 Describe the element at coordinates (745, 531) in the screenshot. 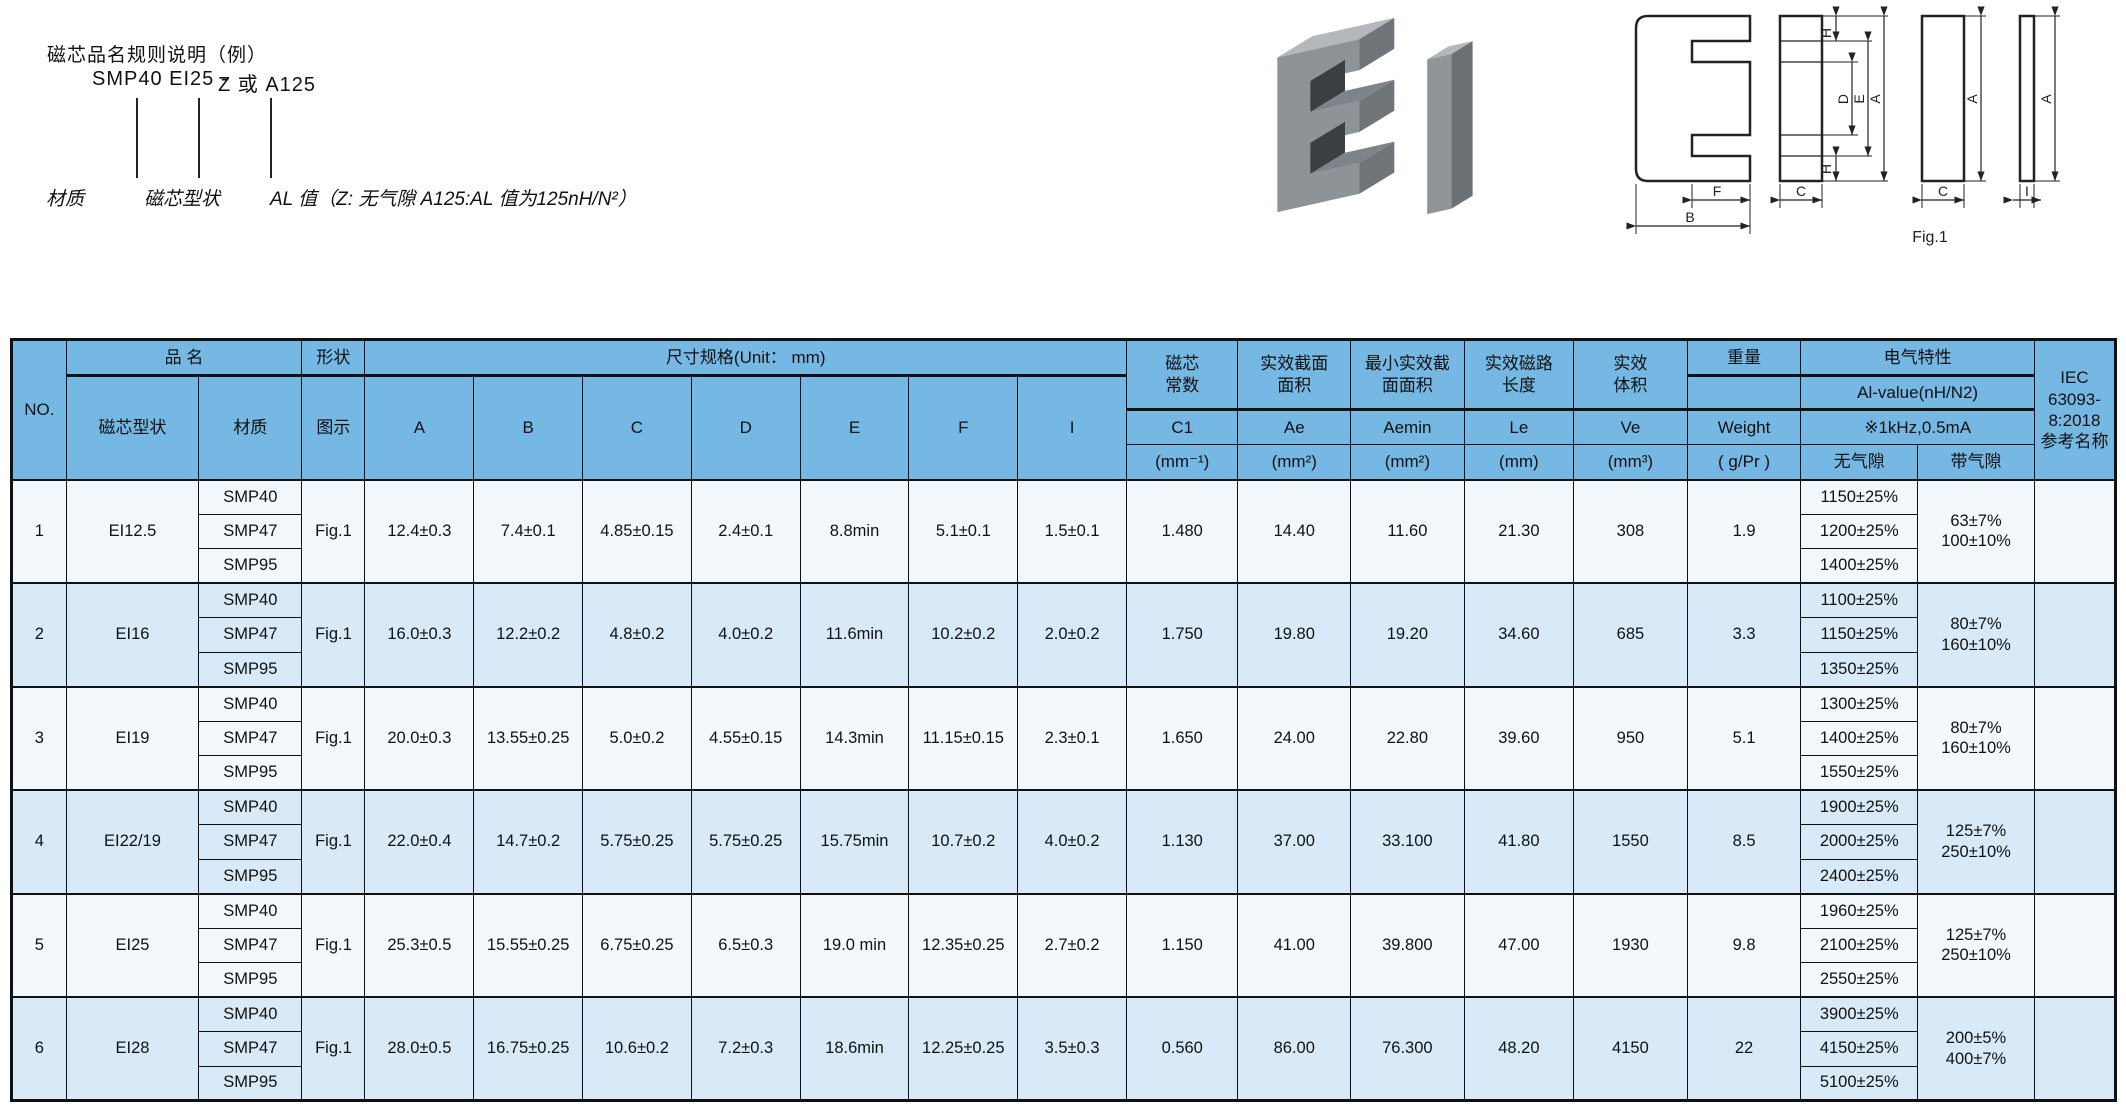

I see `row1-dim-d: 2.4±0.1` at that location.